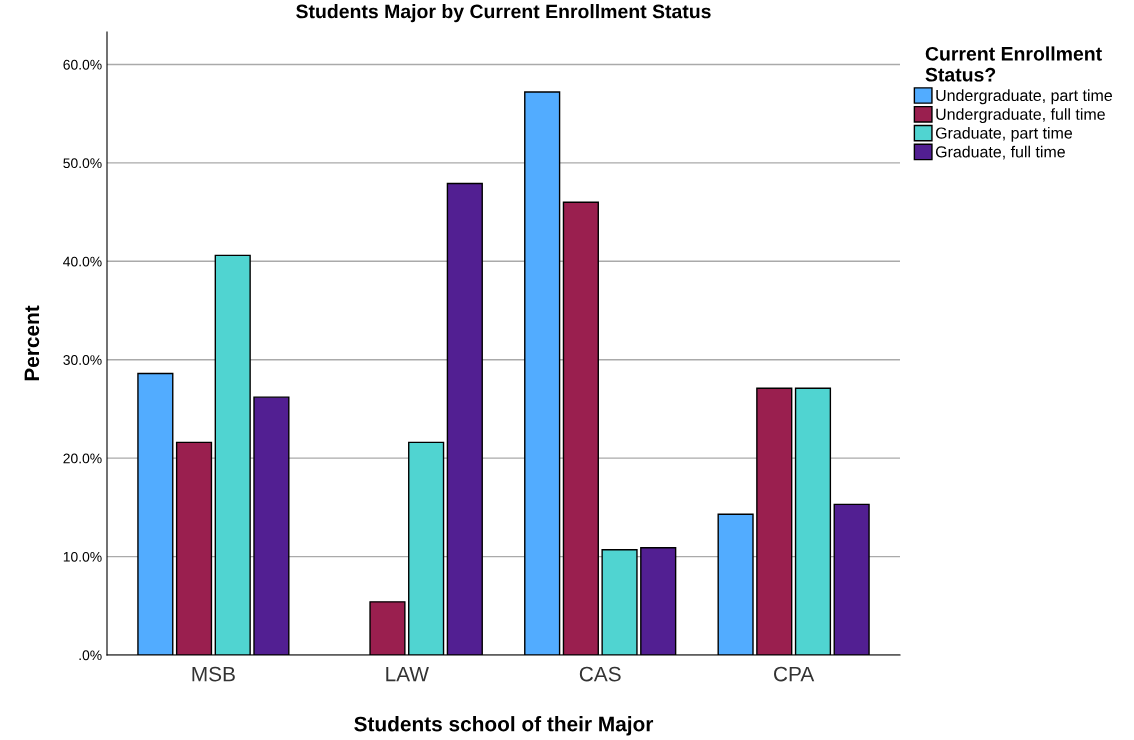 The width and height of the screenshot is (1134, 740). Describe the element at coordinates (1013, 64) in the screenshot. I see `legend-title: Current Enrollment Status?` at that location.